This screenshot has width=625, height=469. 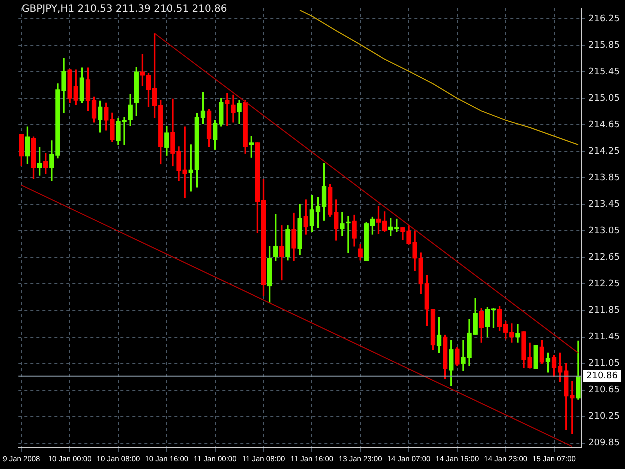 I want to click on y-tick-label: 211.45, so click(x=604, y=337).